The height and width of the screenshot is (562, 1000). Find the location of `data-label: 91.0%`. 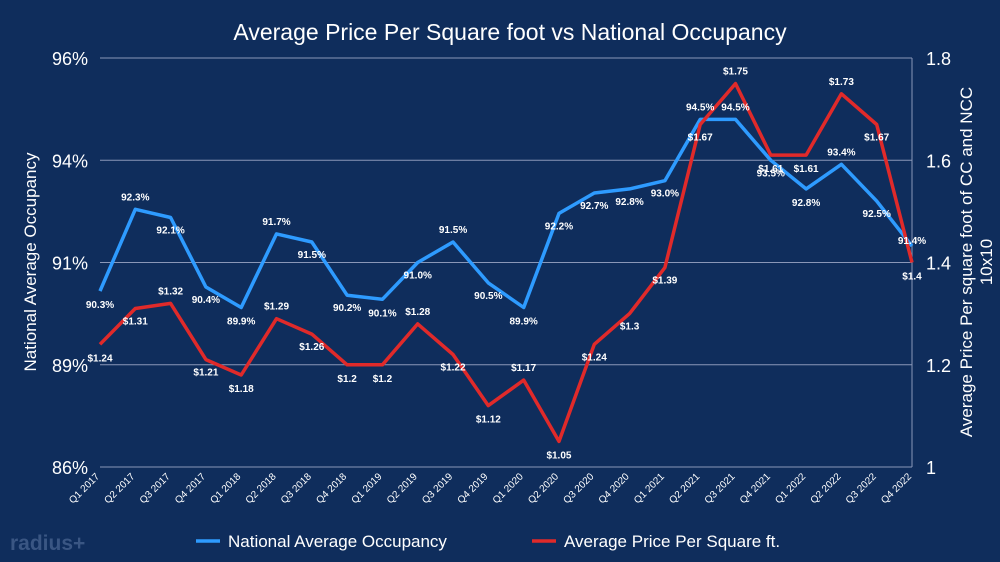

data-label: 91.0% is located at coordinates (418, 276).